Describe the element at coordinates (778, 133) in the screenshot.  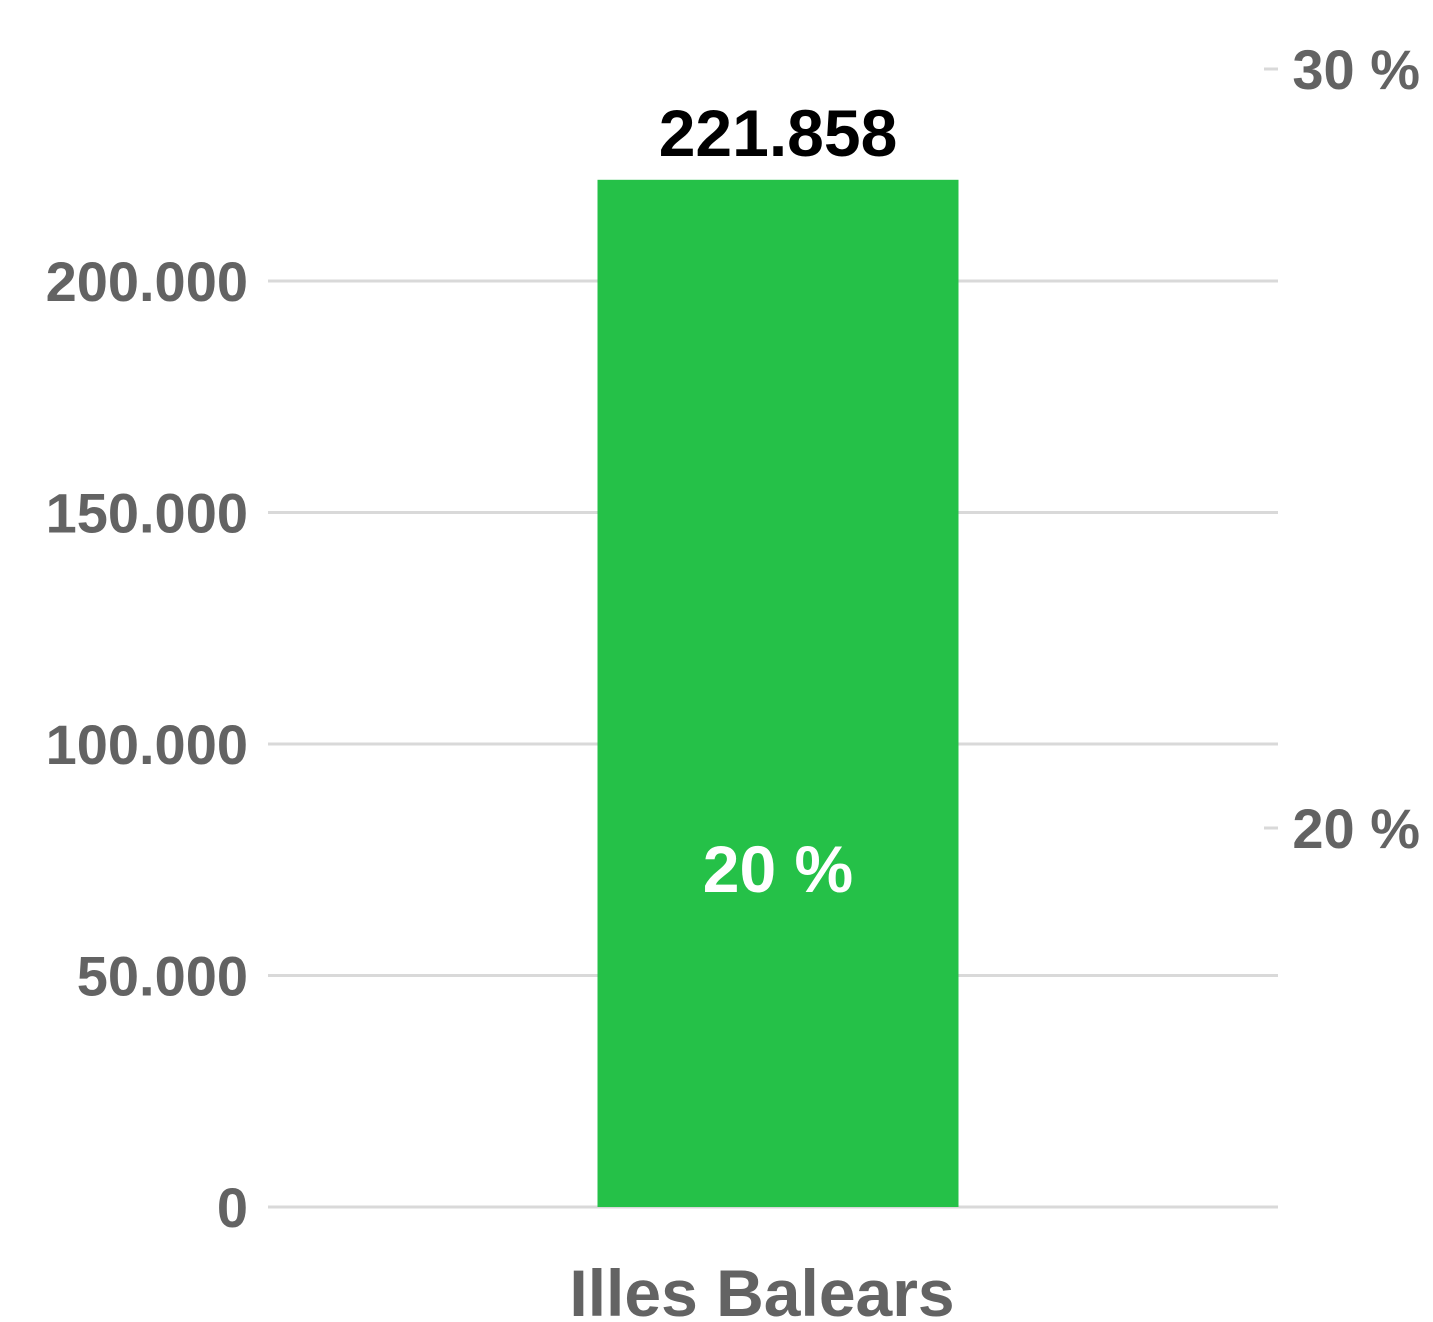
I see `bar-value-label: 221.858` at that location.